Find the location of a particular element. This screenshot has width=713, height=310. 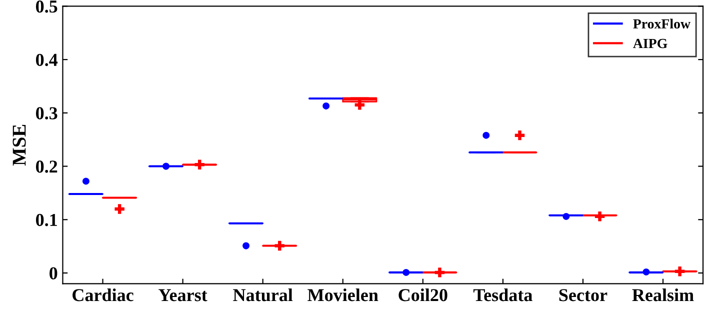

x-tick-label: Yearst is located at coordinates (183, 295).